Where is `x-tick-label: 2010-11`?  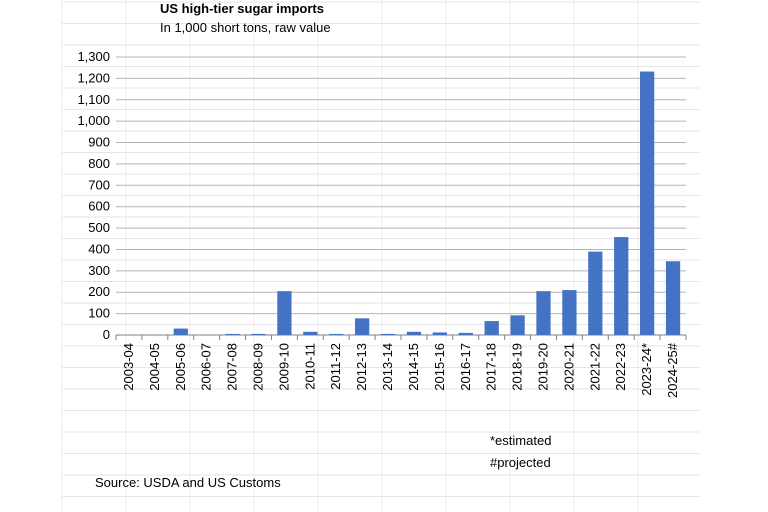 x-tick-label: 2010-11 is located at coordinates (309, 366).